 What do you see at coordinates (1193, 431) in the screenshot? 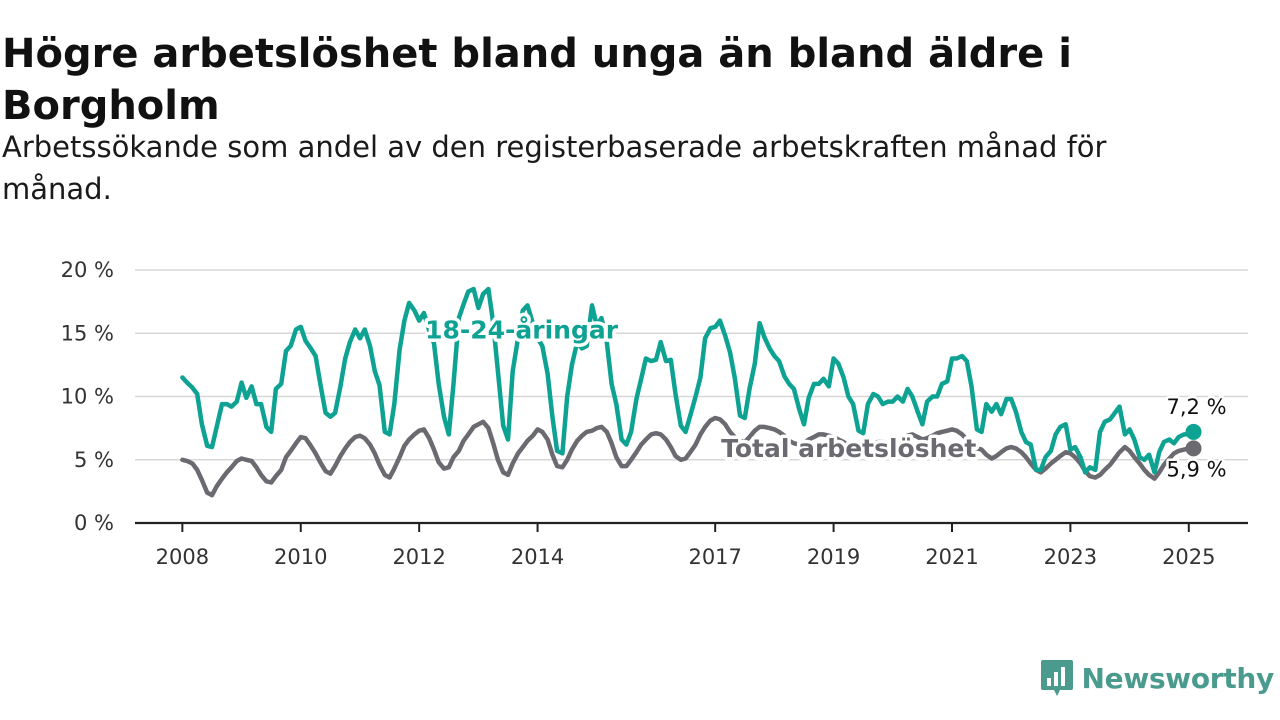
I see `end-point-youth` at bounding box center [1193, 431].